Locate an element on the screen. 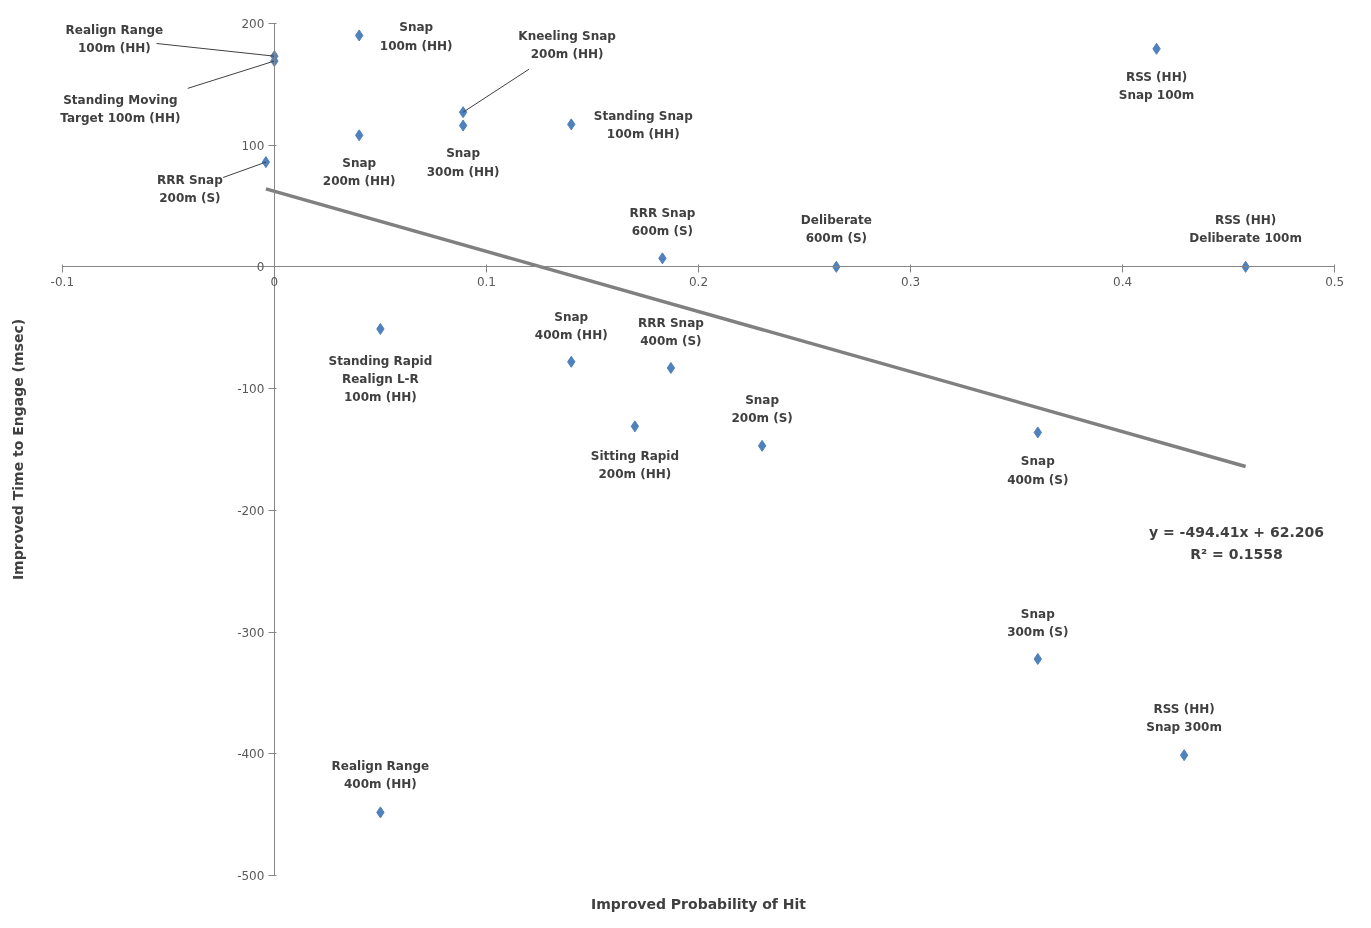 This screenshot has height=928, width=1371. annotation: Standing Moving Target 100m (HH) is located at coordinates (120, 109).